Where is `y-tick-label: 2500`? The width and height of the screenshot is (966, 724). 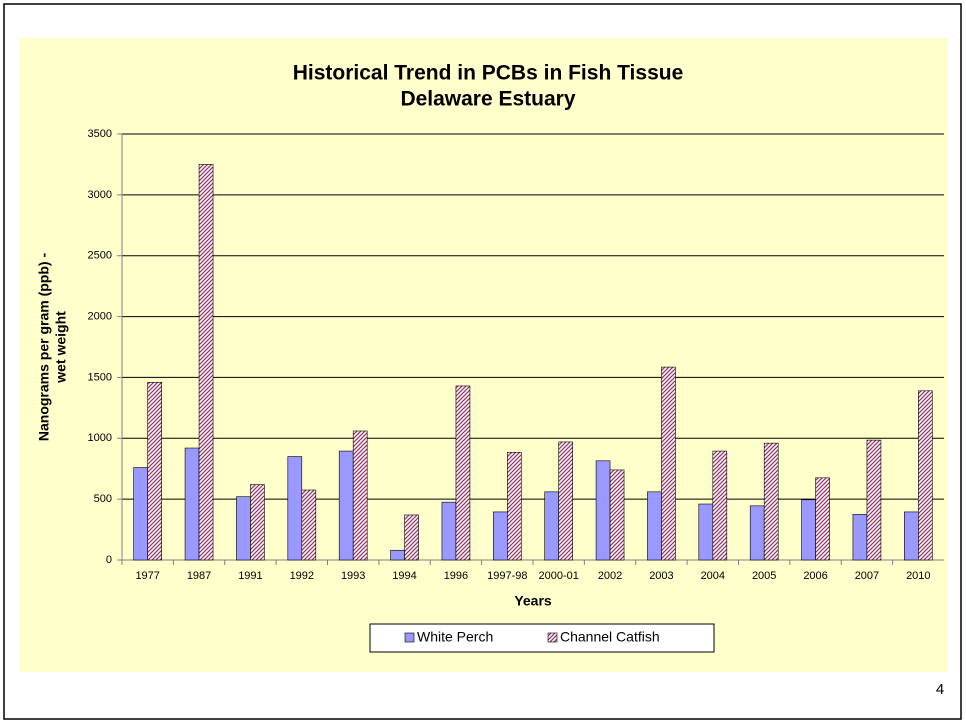
y-tick-label: 2500 is located at coordinates (100, 256).